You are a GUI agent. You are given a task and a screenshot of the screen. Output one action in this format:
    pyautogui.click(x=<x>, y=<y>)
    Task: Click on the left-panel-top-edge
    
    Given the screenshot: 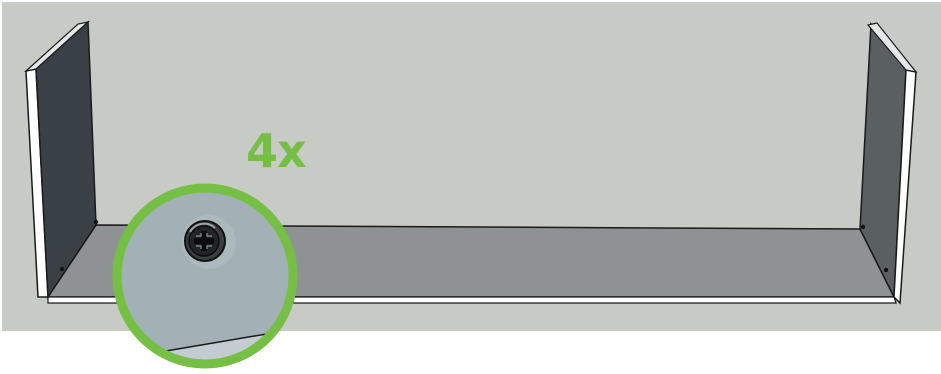 What is the action you would take?
    pyautogui.click(x=57, y=46)
    